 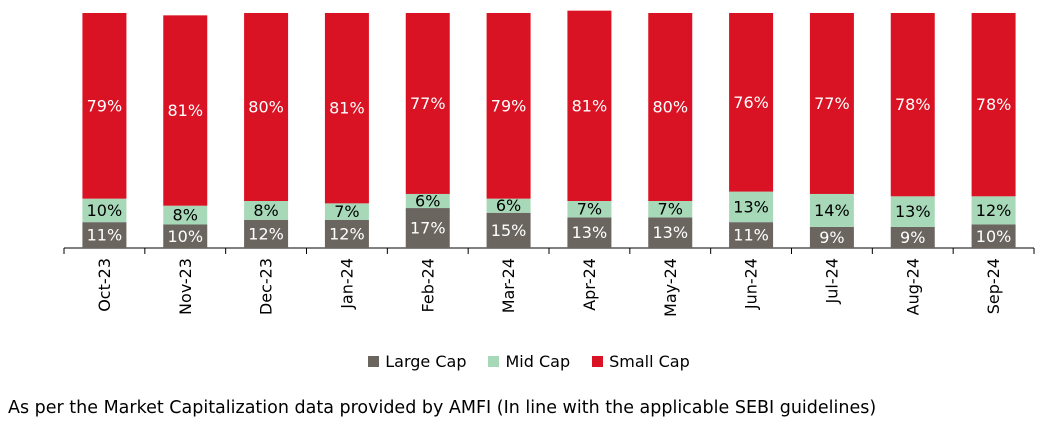 I want to click on legend-label-mid-cap: Mid Cap, so click(x=538, y=361).